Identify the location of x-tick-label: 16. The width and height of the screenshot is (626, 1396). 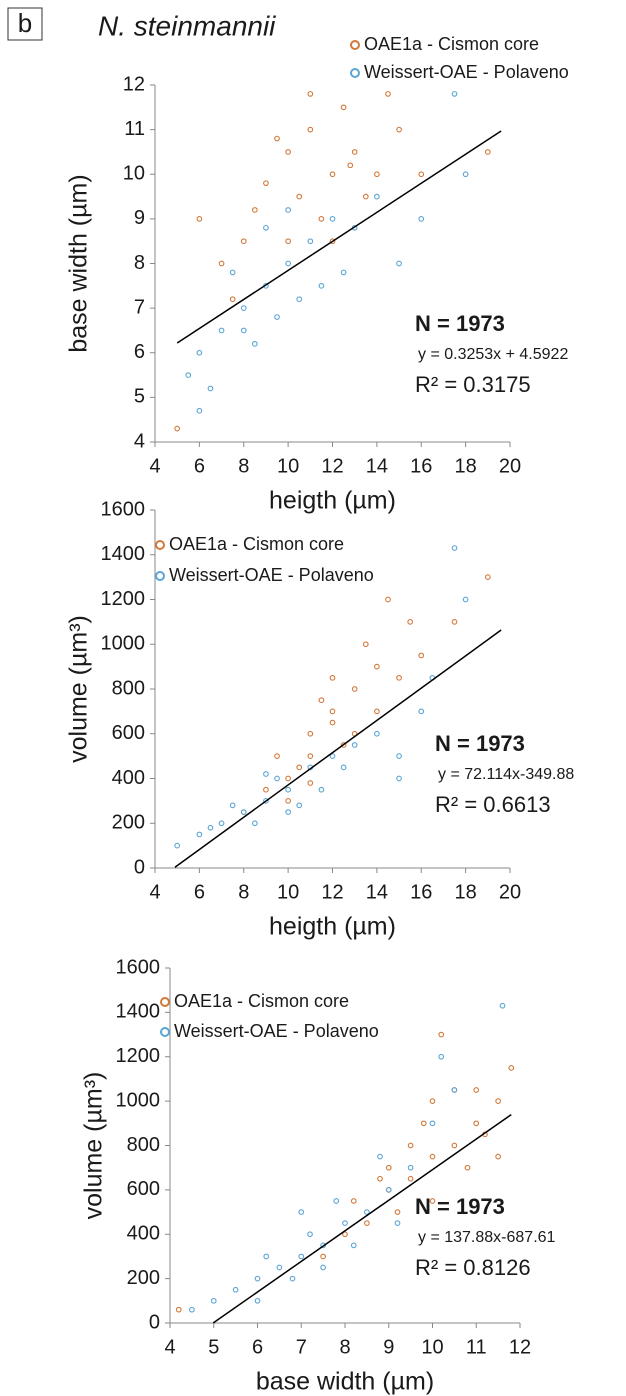
(421, 892).